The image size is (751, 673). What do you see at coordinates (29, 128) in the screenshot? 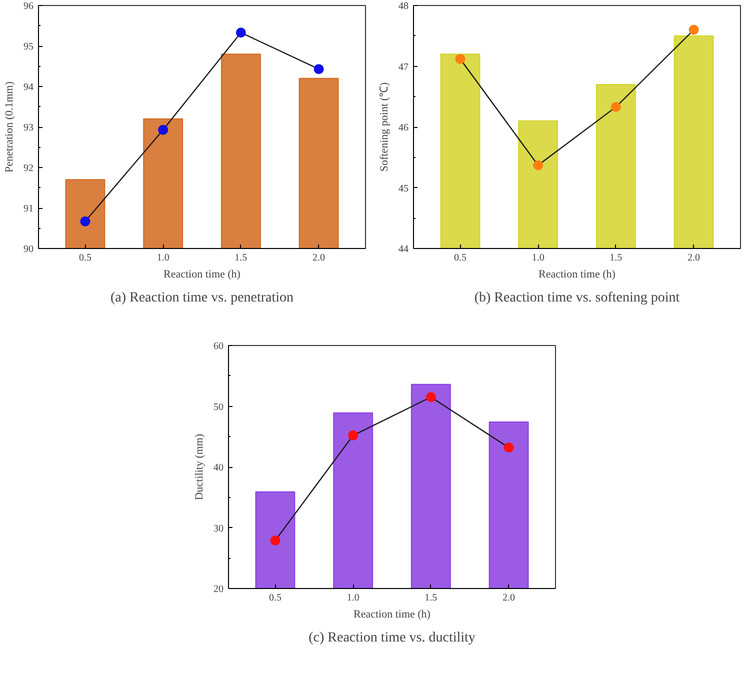
I see `y-tick-label: 93` at bounding box center [29, 128].